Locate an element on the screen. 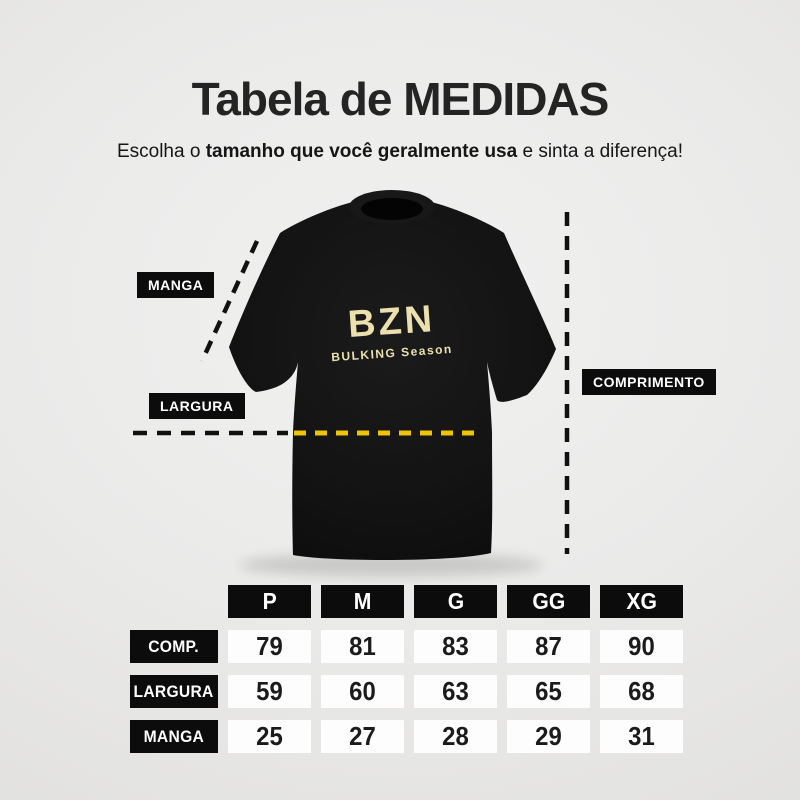 The image size is (800, 800). sleeve-label: MANGA is located at coordinates (176, 285).